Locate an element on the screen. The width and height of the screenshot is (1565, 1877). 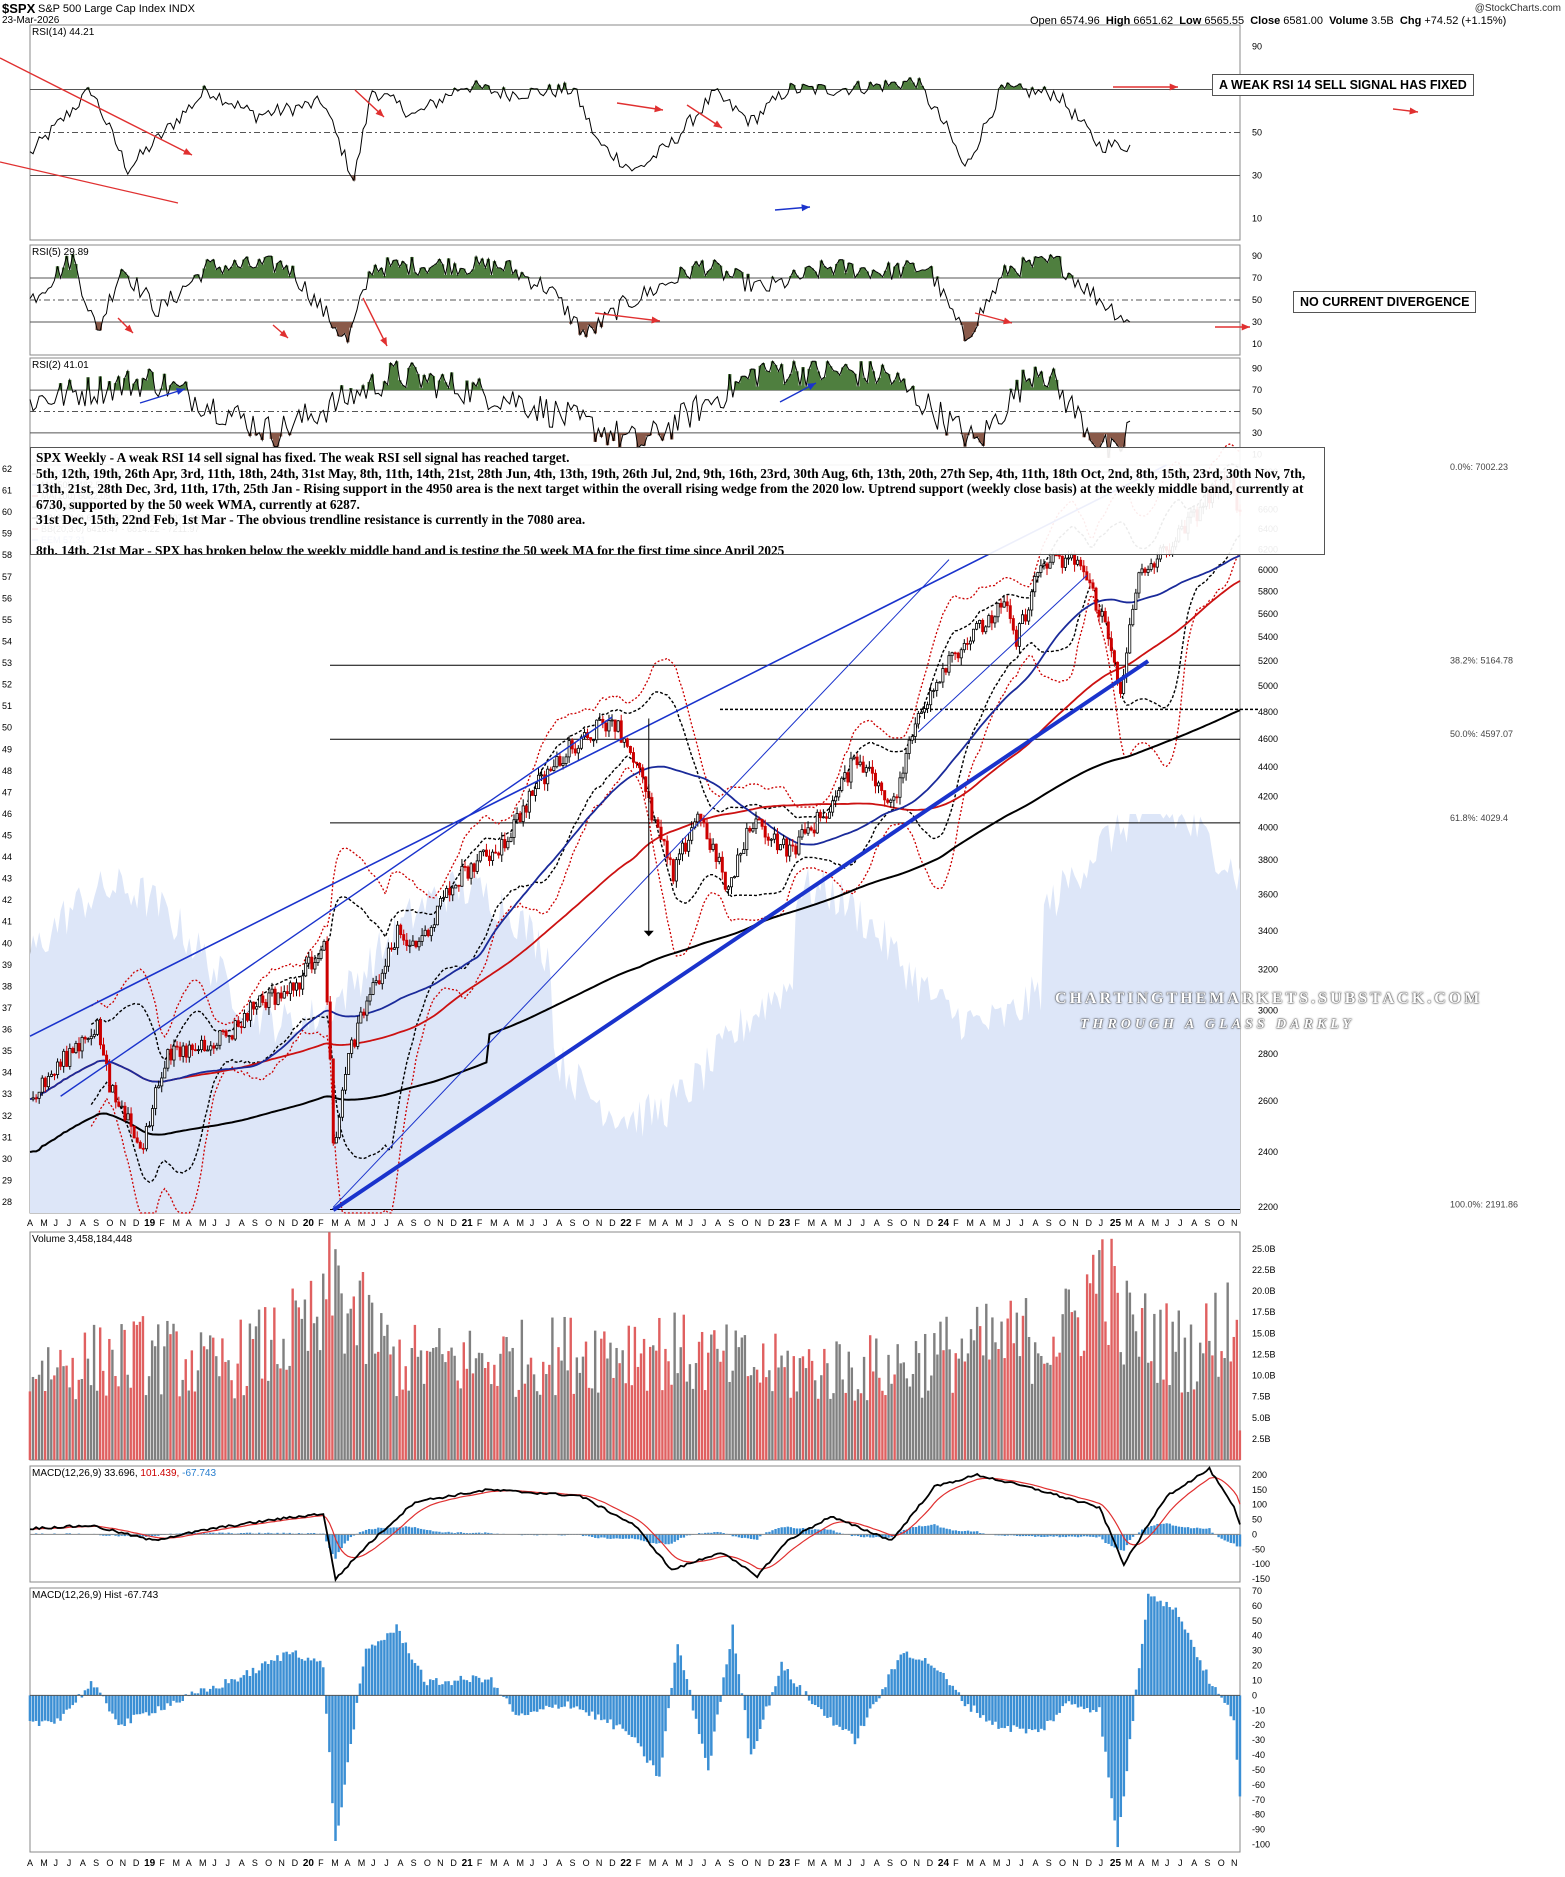
panel-title-rsi2: RSI(2) 41.01 is located at coordinates (60, 365).